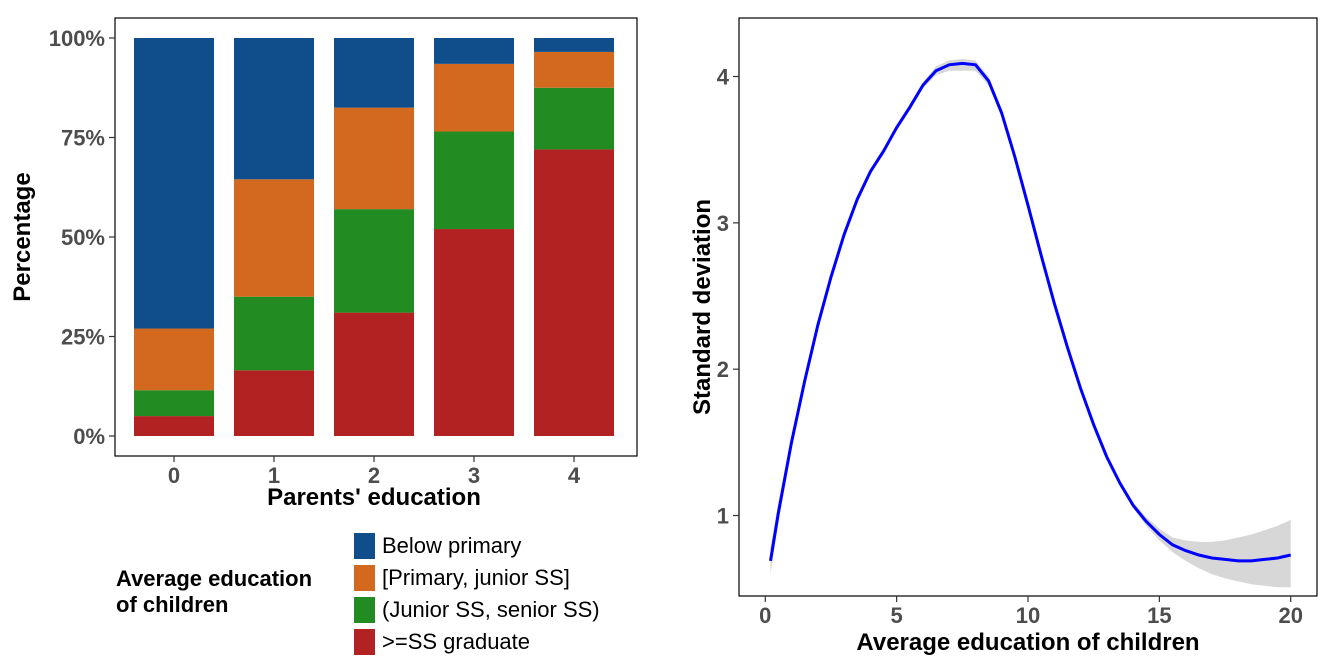  I want to click on legend-title-line-2: of children, so click(172, 604).